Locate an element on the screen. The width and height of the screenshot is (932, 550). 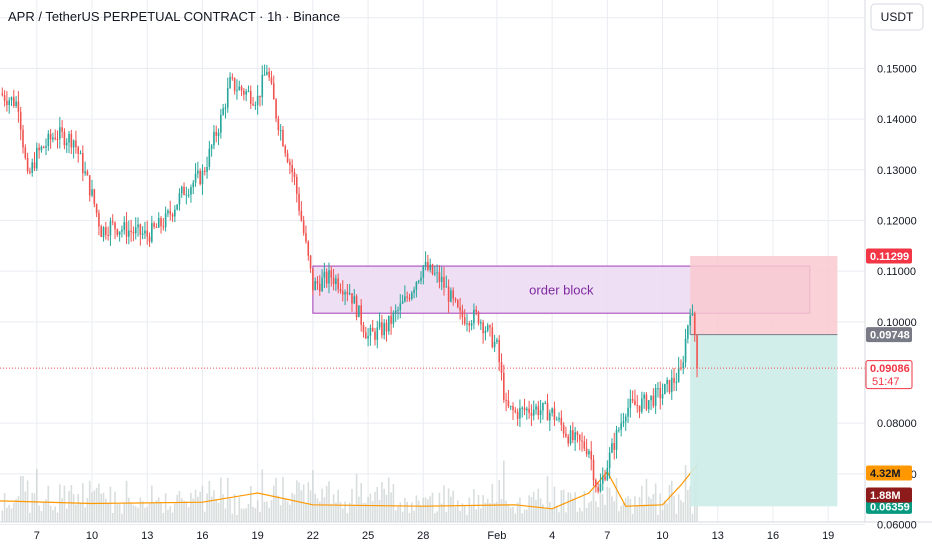
take-profit-zone is located at coordinates (764, 420).